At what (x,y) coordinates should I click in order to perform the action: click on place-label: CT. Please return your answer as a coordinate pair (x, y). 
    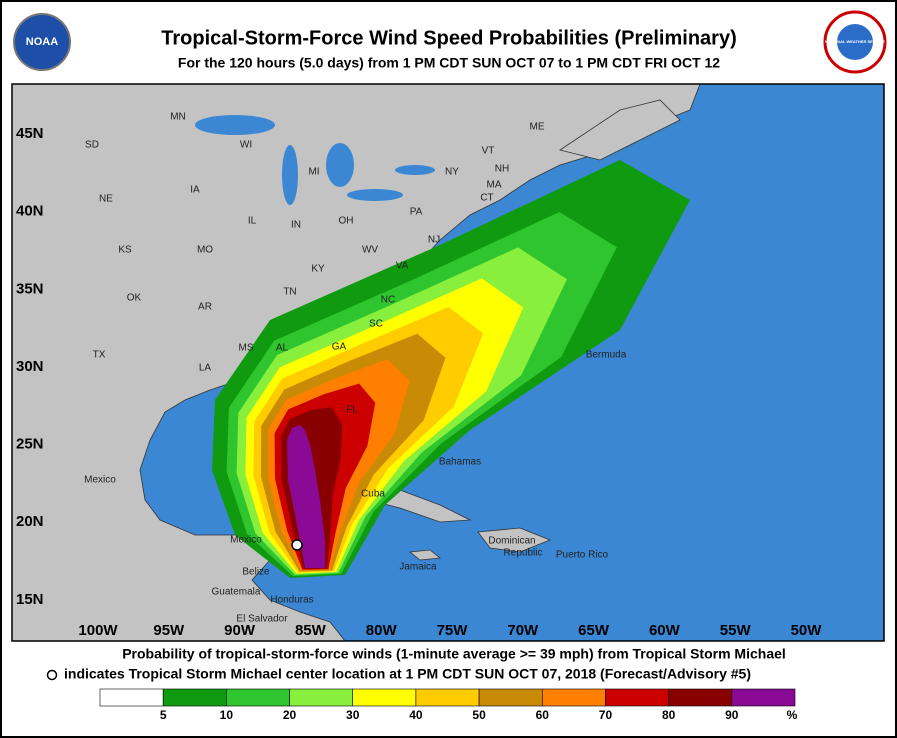
    Looking at the image, I should click on (486, 198).